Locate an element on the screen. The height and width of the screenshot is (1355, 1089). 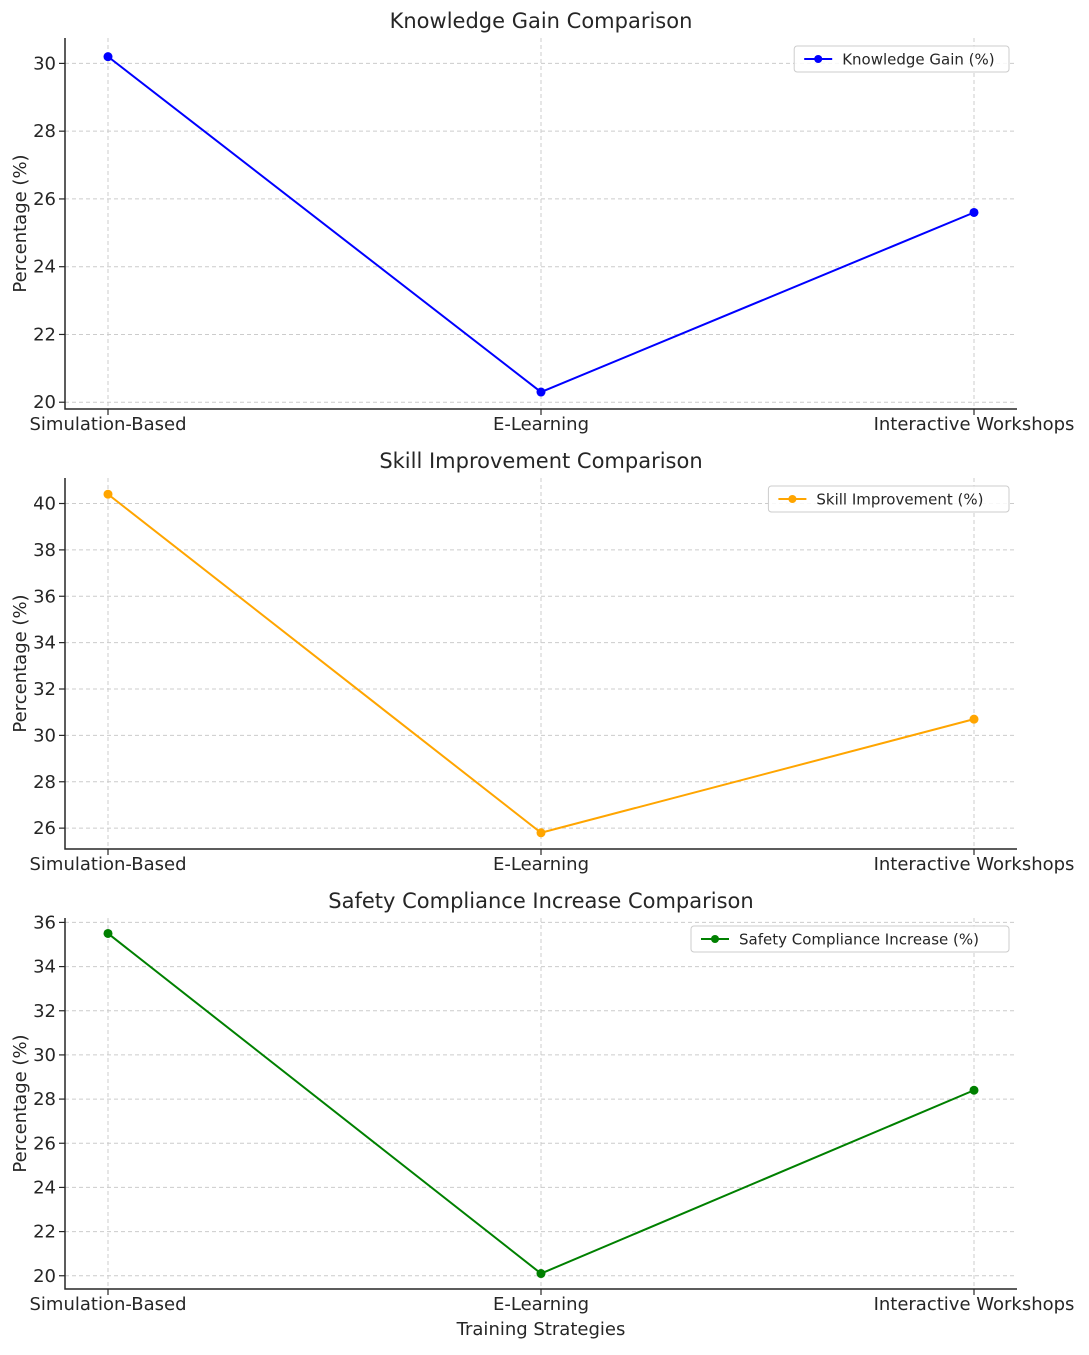
chart3-legend-box is located at coordinates (850, 939).